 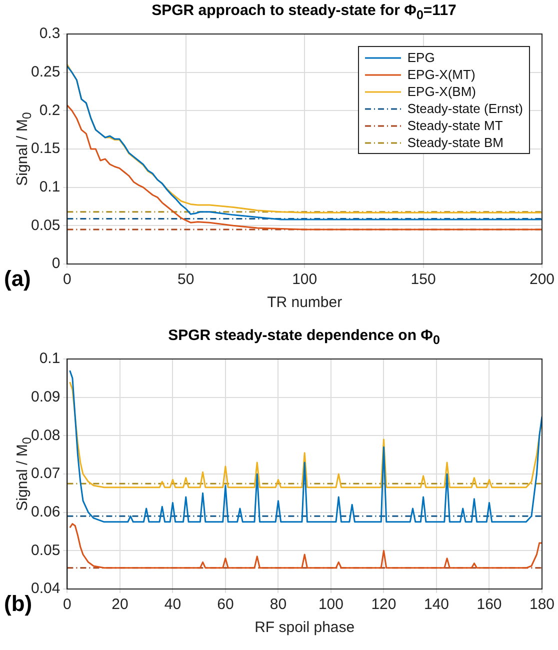 I want to click on legend-label: EPG-X(MT), so click(x=441, y=74).